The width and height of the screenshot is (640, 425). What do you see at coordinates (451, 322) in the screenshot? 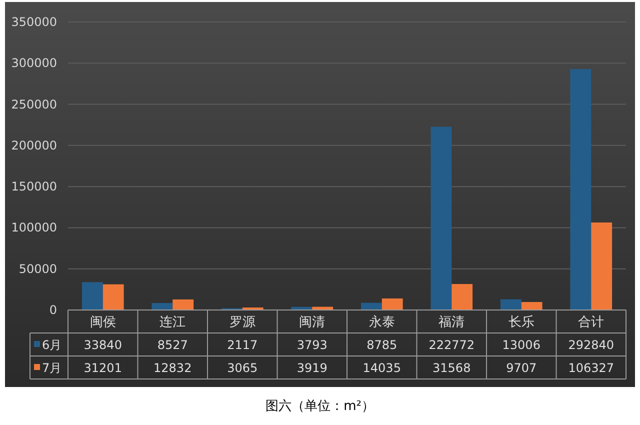
I see `x-tick-label: 福清` at bounding box center [451, 322].